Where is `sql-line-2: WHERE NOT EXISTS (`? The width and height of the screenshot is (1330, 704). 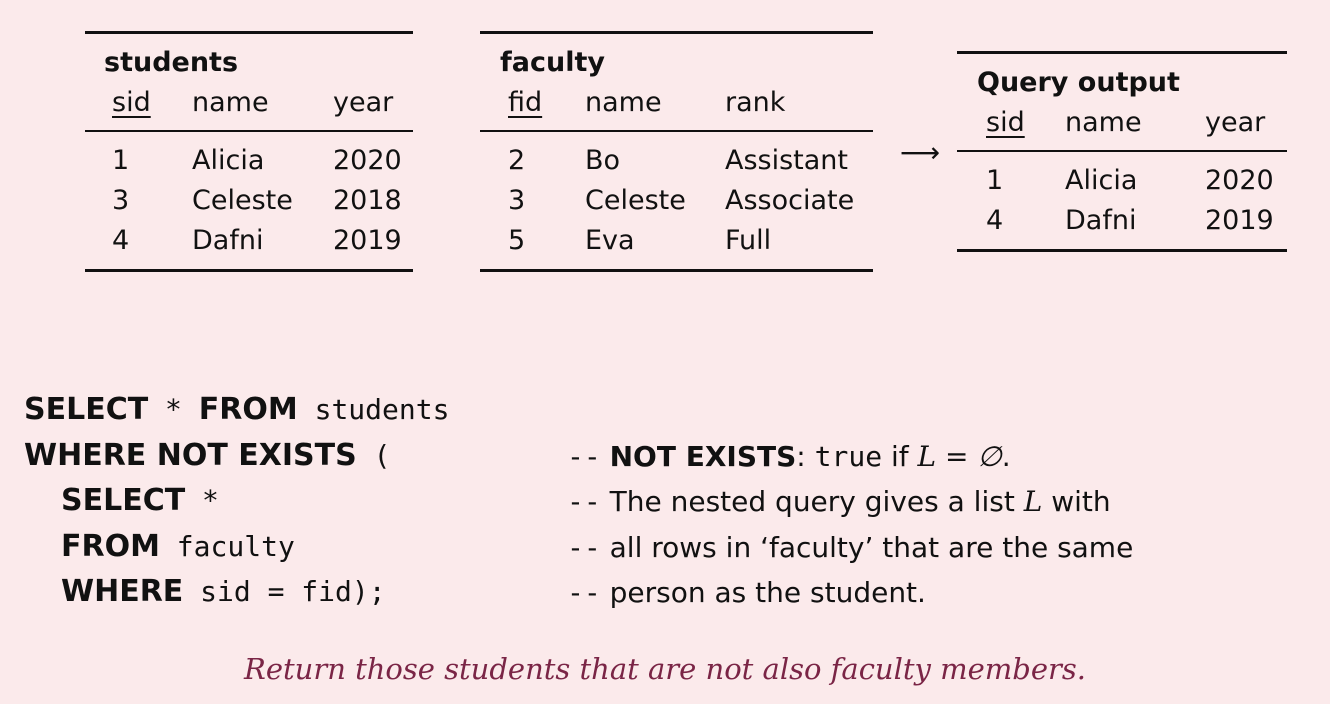 sql-line-2: WHERE NOT EXISTS ( is located at coordinates (207, 458).